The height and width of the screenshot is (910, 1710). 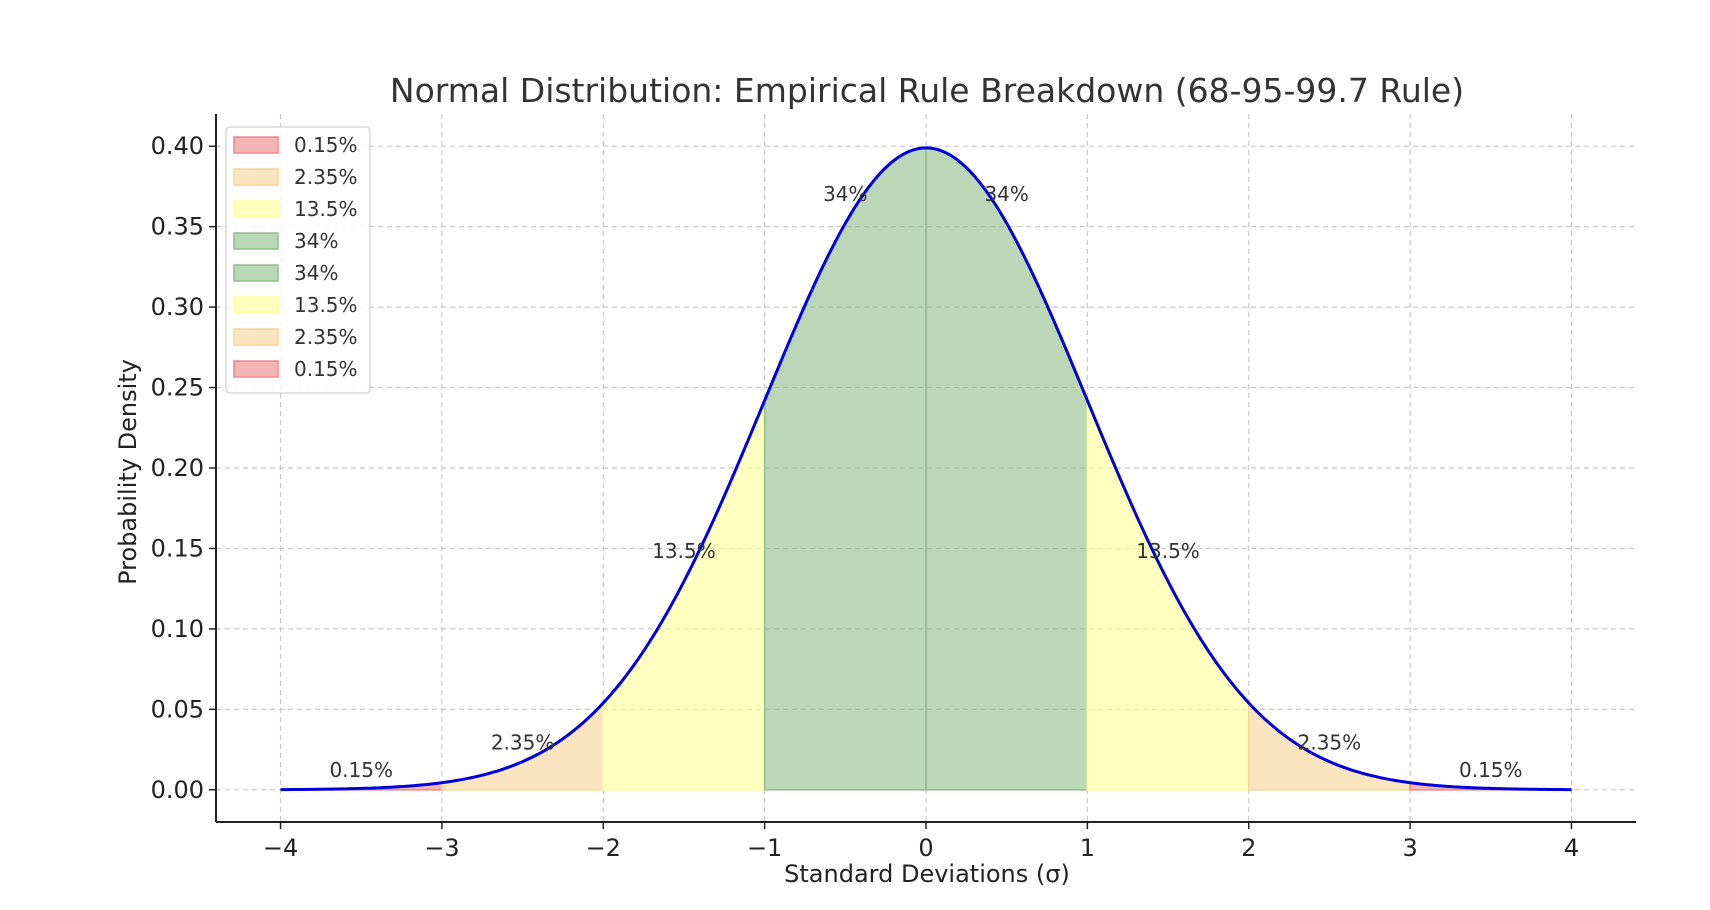 I want to click on legend-label-5: 13.5%, so click(x=326, y=305).